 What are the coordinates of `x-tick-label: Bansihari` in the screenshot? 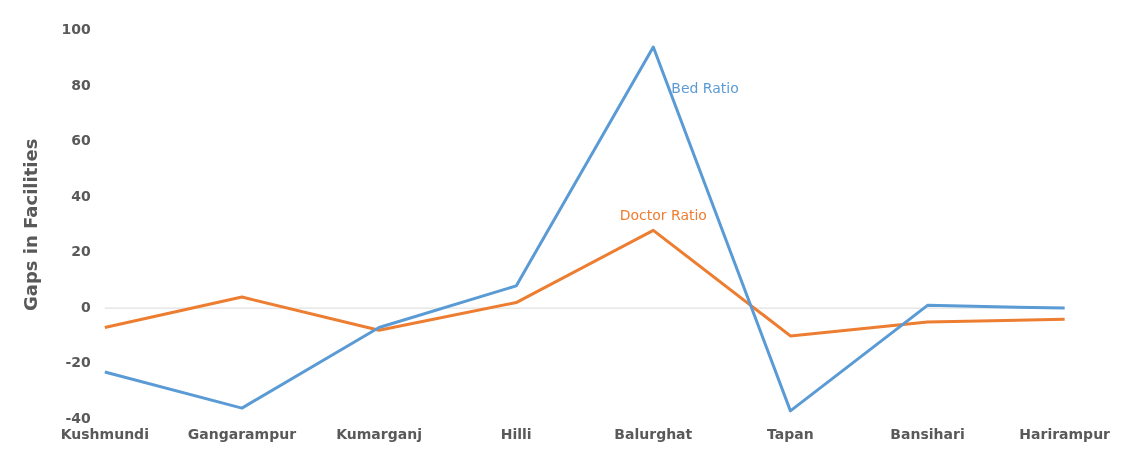 It's located at (927, 434).